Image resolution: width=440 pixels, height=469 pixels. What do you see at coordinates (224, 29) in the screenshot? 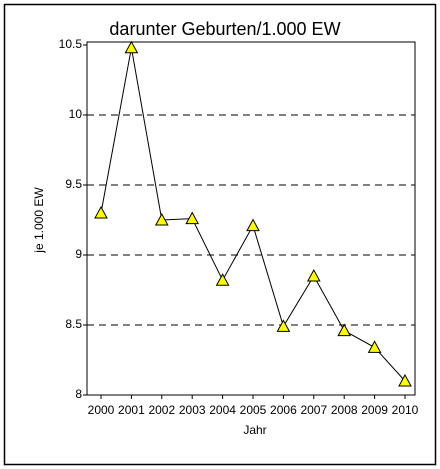
I see `chart-title: darunter Geburten/1.000 EW` at bounding box center [224, 29].